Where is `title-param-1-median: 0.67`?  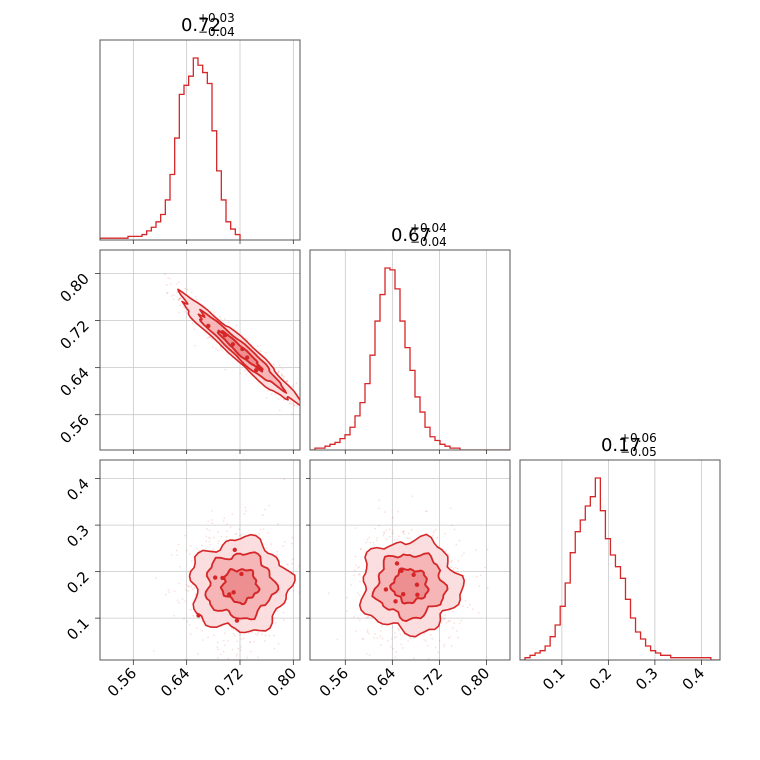 title-param-1-median: 0.67 is located at coordinates (411, 235).